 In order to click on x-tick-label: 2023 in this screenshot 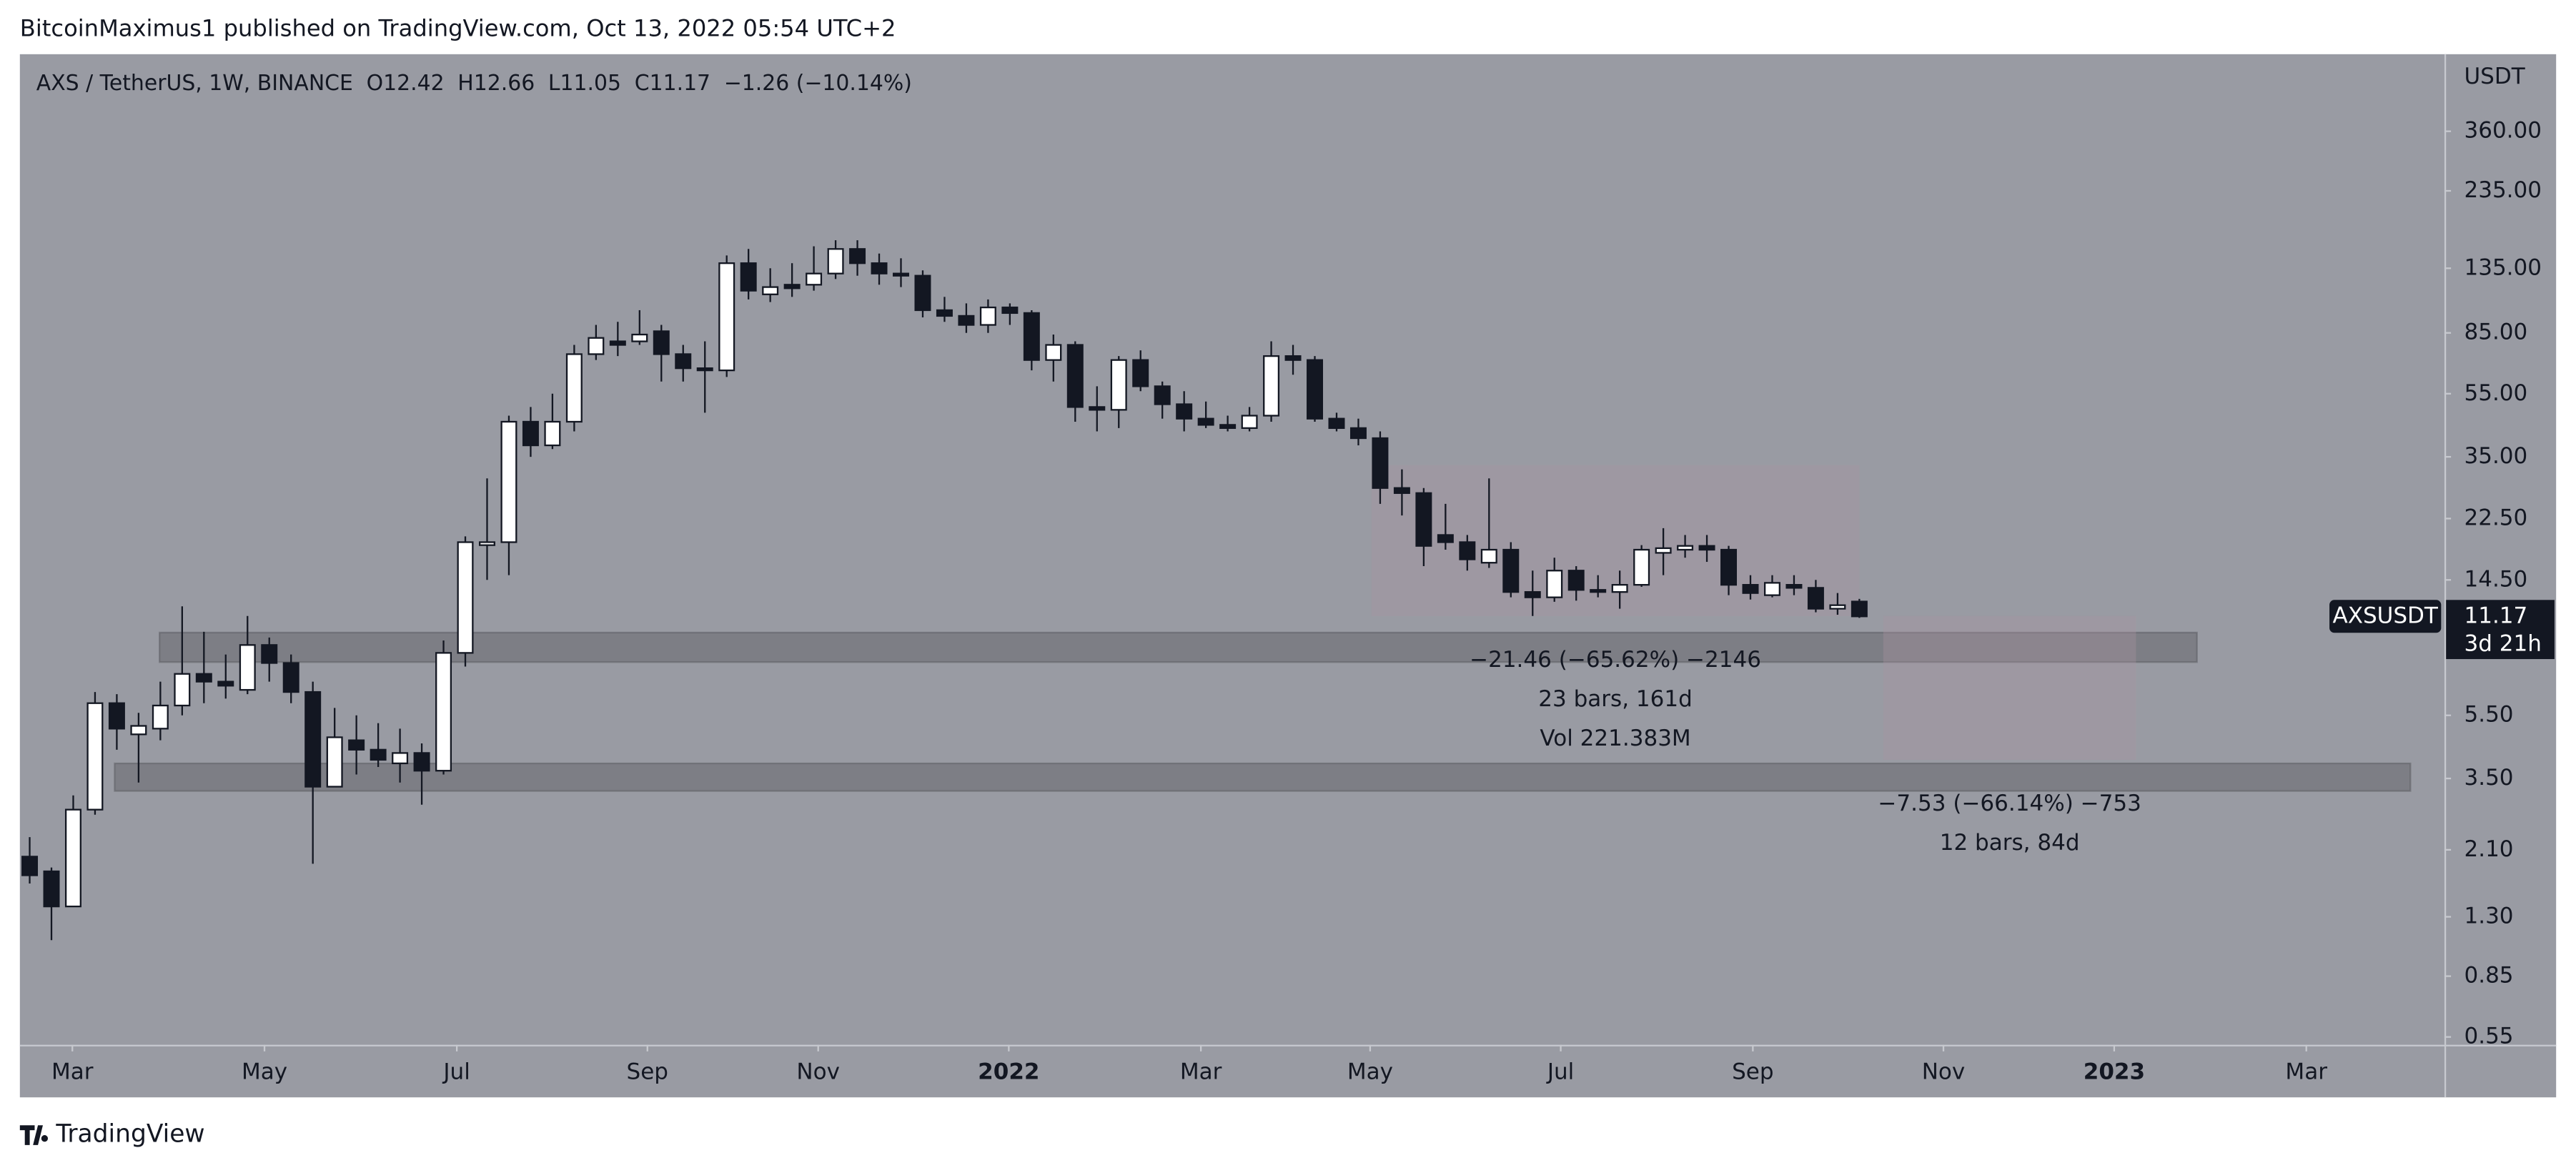, I will do `click(2115, 1072)`.